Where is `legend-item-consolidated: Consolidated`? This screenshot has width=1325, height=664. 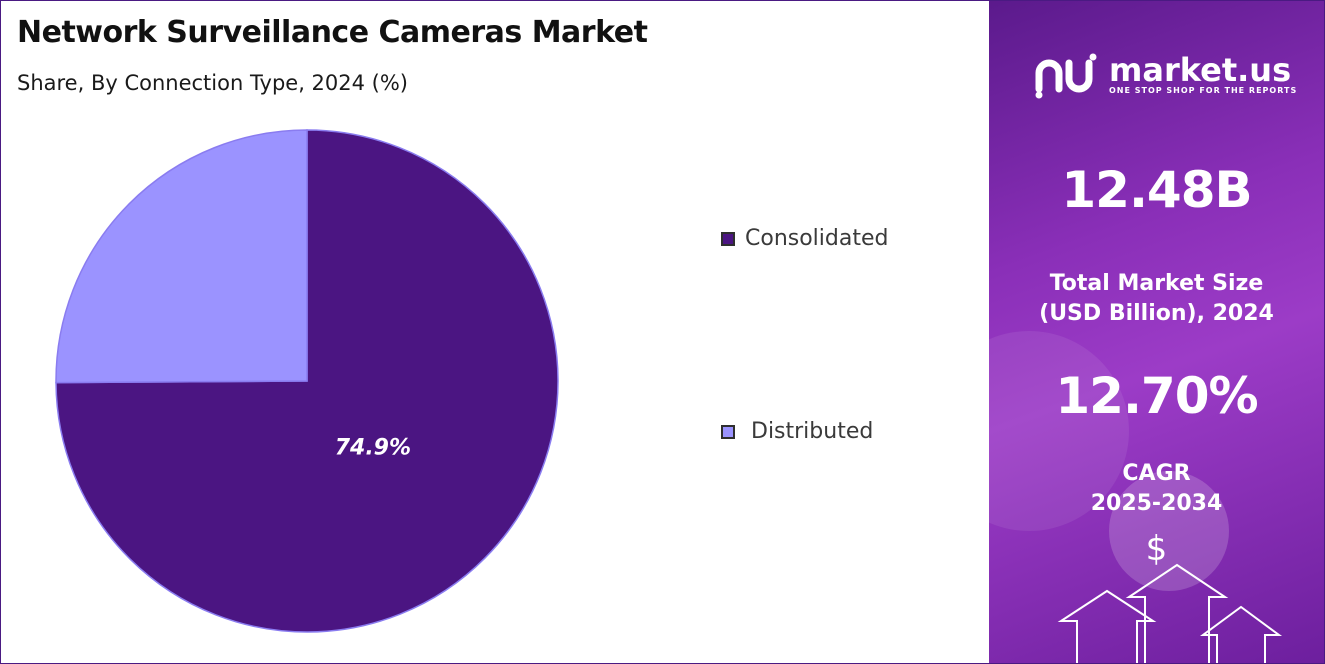 legend-item-consolidated: Consolidated is located at coordinates (804, 238).